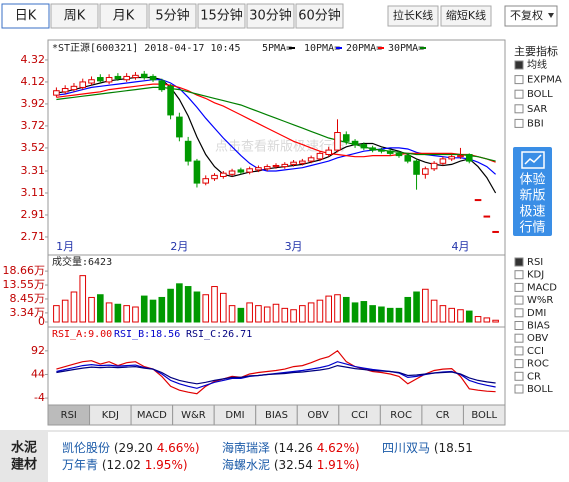 This screenshot has width=569, height=482. Describe the element at coordinates (80, 465) in the screenshot. I see `stock-name: 万年青` at that location.